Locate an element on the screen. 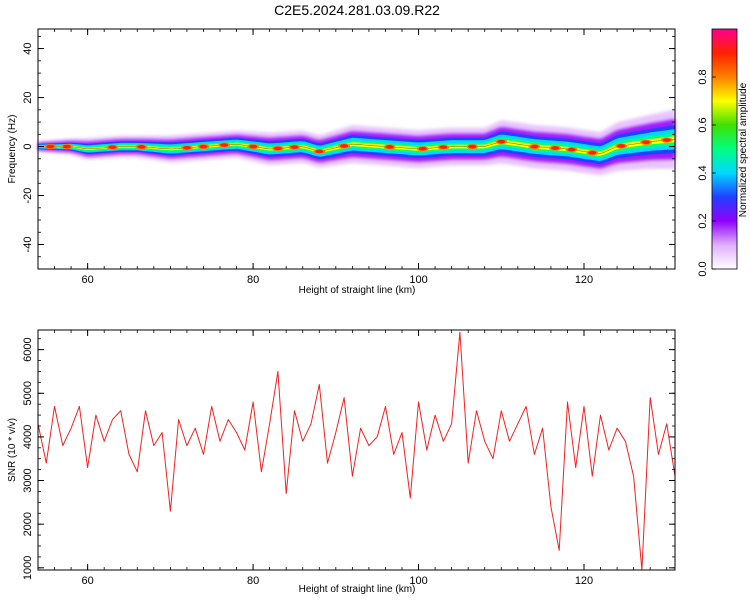 Image resolution: width=750 pixels, height=605 pixels. colorbar-tick-label: 0.6 is located at coordinates (703, 124).